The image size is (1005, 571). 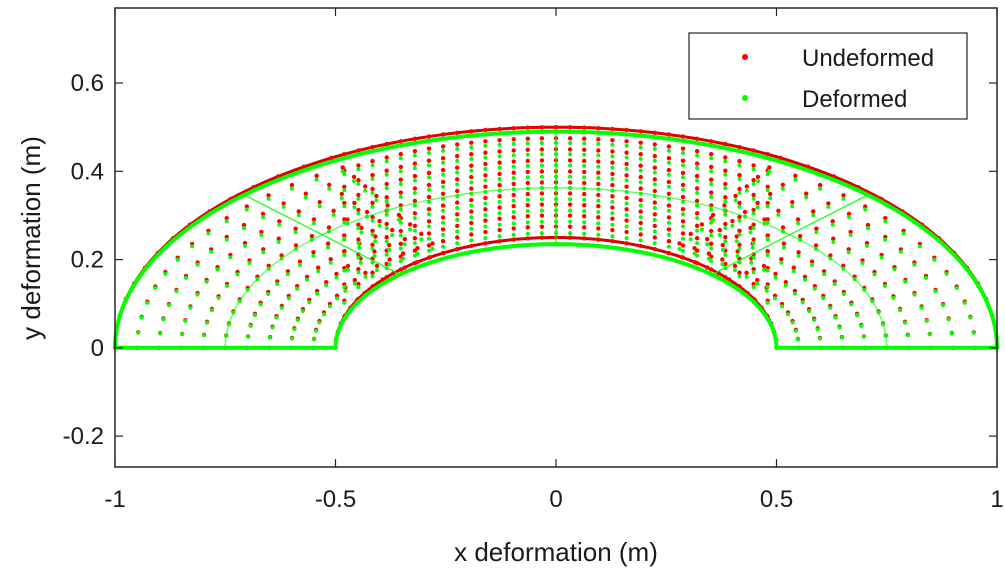 What do you see at coordinates (828, 76) in the screenshot?
I see `legend-box` at bounding box center [828, 76].